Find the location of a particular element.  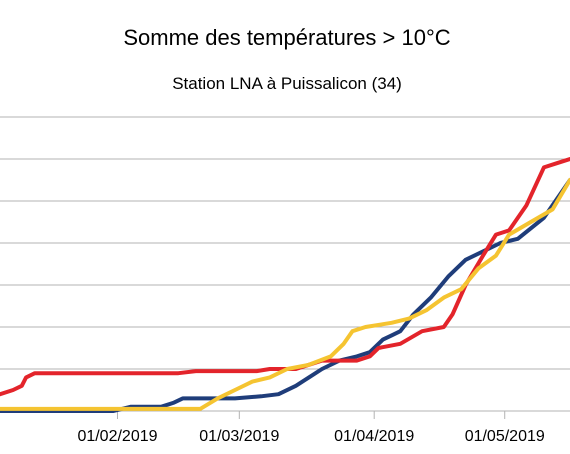

x-axis: 01/02/2019 01/03/2019 01/04/2019 01/05/2019 is located at coordinates (311, 428).